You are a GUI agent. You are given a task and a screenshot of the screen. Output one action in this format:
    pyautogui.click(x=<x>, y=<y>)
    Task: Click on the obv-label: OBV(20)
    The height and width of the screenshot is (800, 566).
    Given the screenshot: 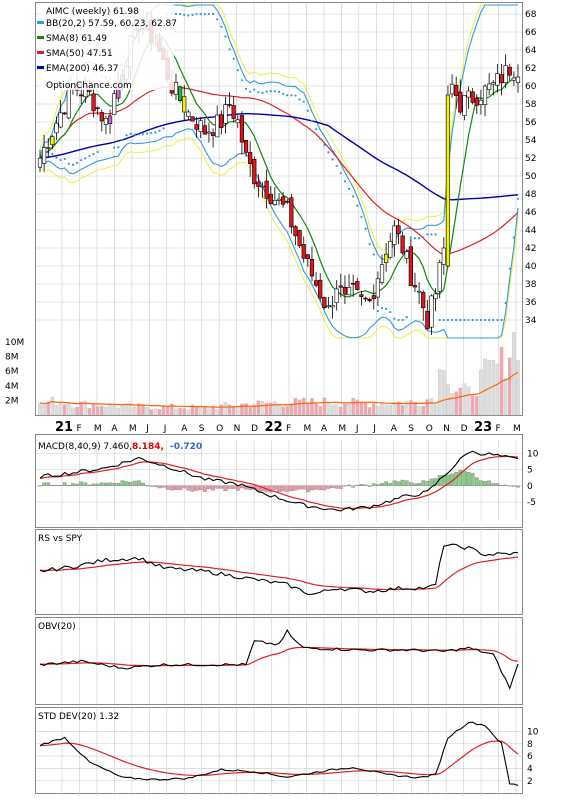 What is the action you would take?
    pyautogui.click(x=57, y=627)
    